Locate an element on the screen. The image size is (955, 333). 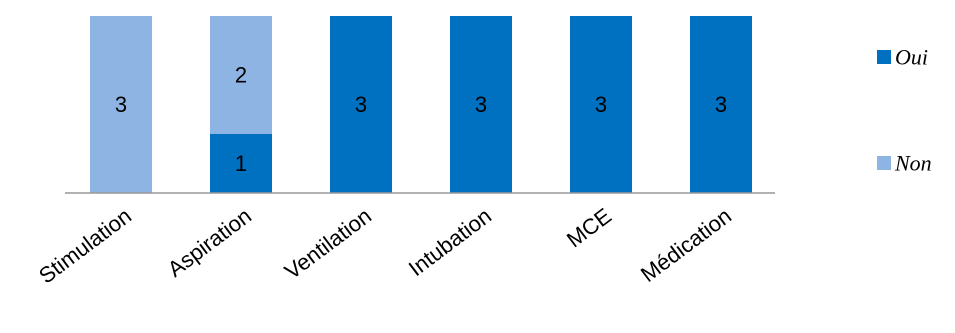
x-tick-label-stimulation: Stimulation is located at coordinates (85, 245).